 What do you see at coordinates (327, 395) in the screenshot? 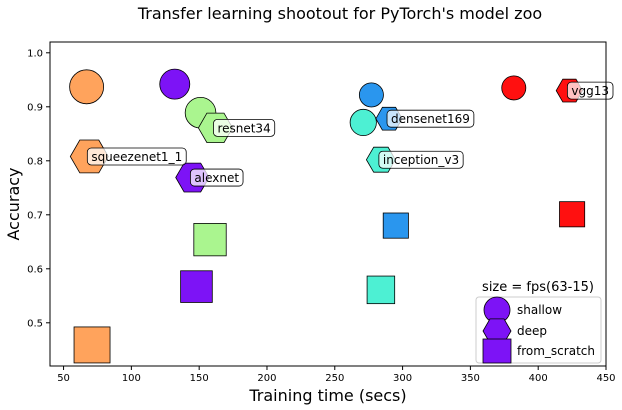
I see `x-axis-label: Training time (secs)` at bounding box center [327, 395].